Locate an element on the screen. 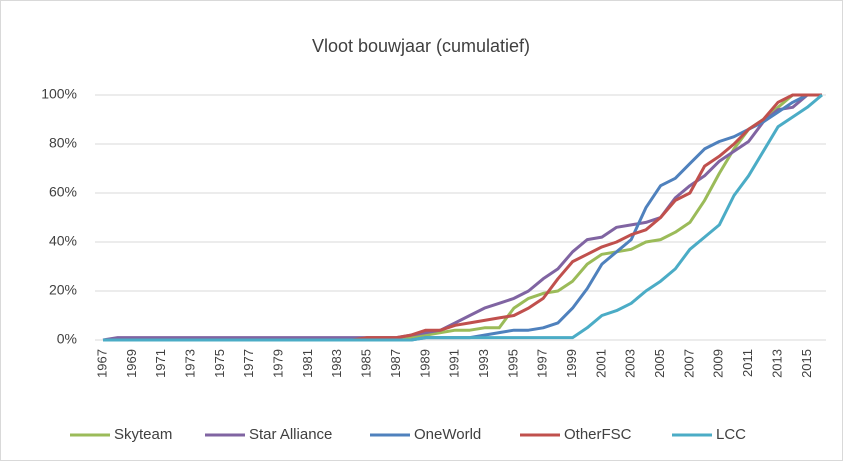 This screenshot has height=461, width=843. legend-label: OtherFSC is located at coordinates (598, 434).